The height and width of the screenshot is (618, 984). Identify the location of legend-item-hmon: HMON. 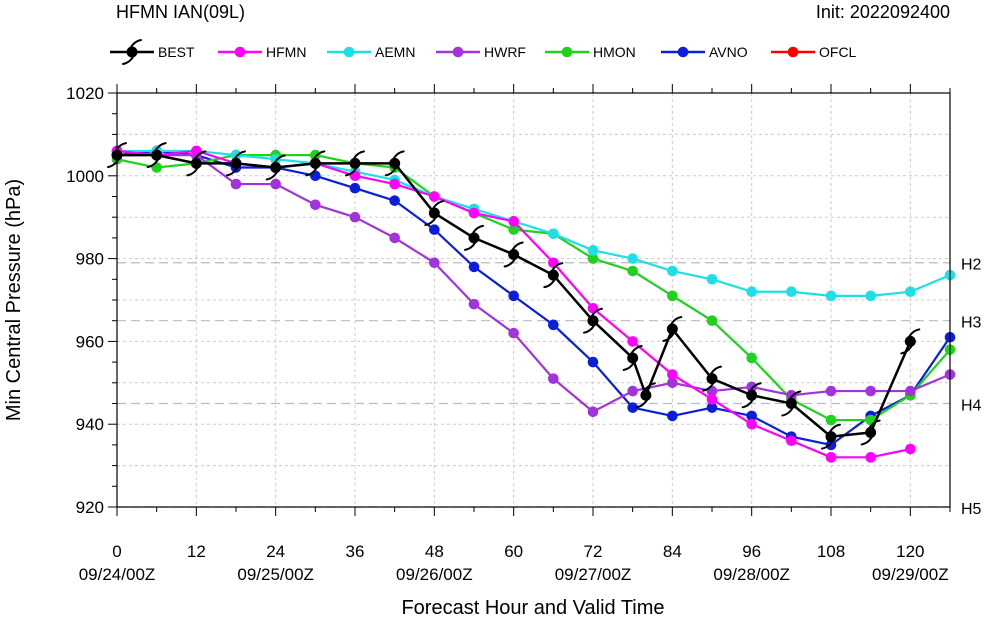
(590, 52).